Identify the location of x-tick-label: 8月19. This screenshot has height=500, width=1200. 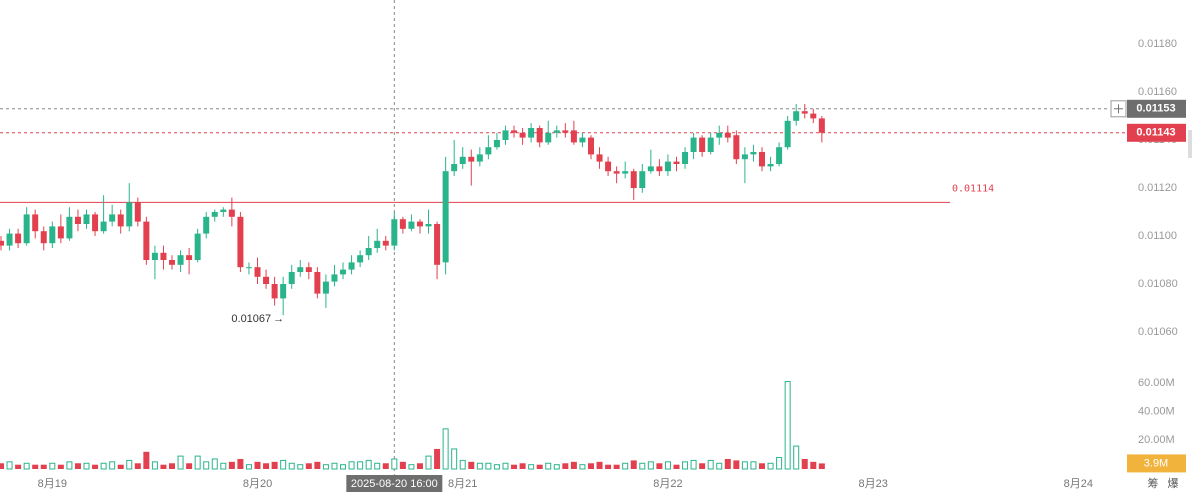
(52, 484).